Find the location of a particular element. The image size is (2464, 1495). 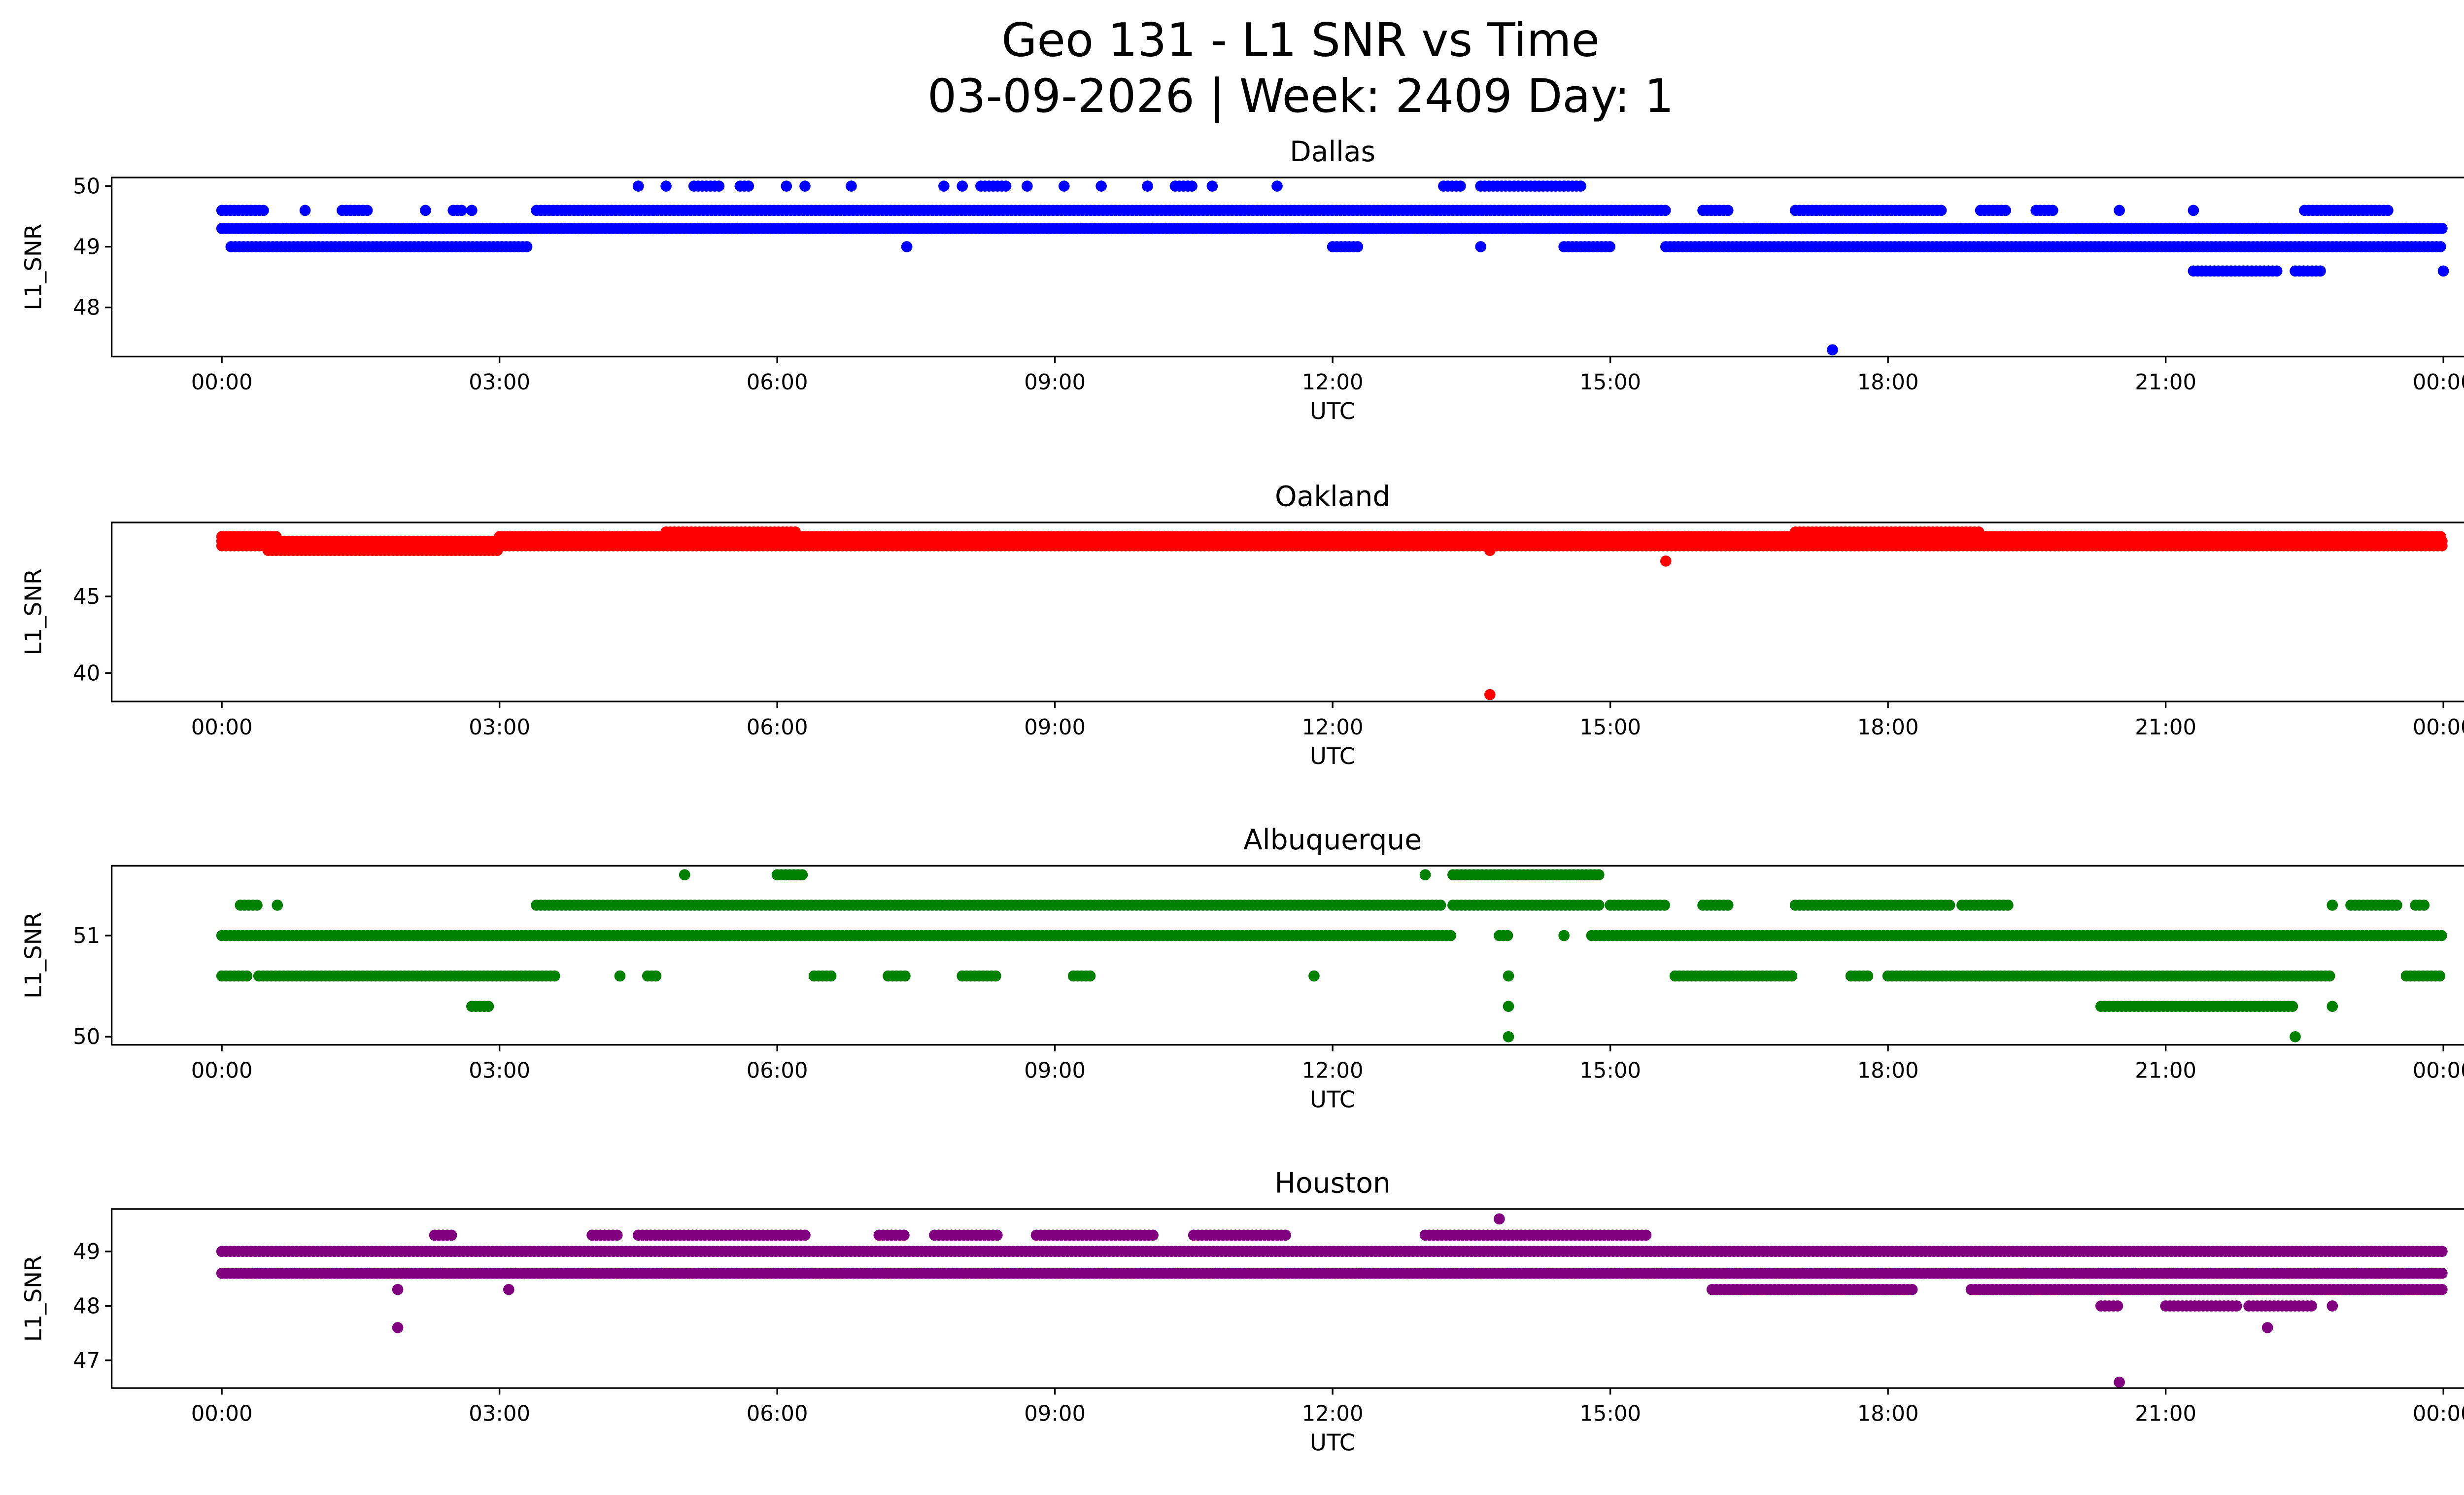

y-tick-label: 48 is located at coordinates (86, 308).